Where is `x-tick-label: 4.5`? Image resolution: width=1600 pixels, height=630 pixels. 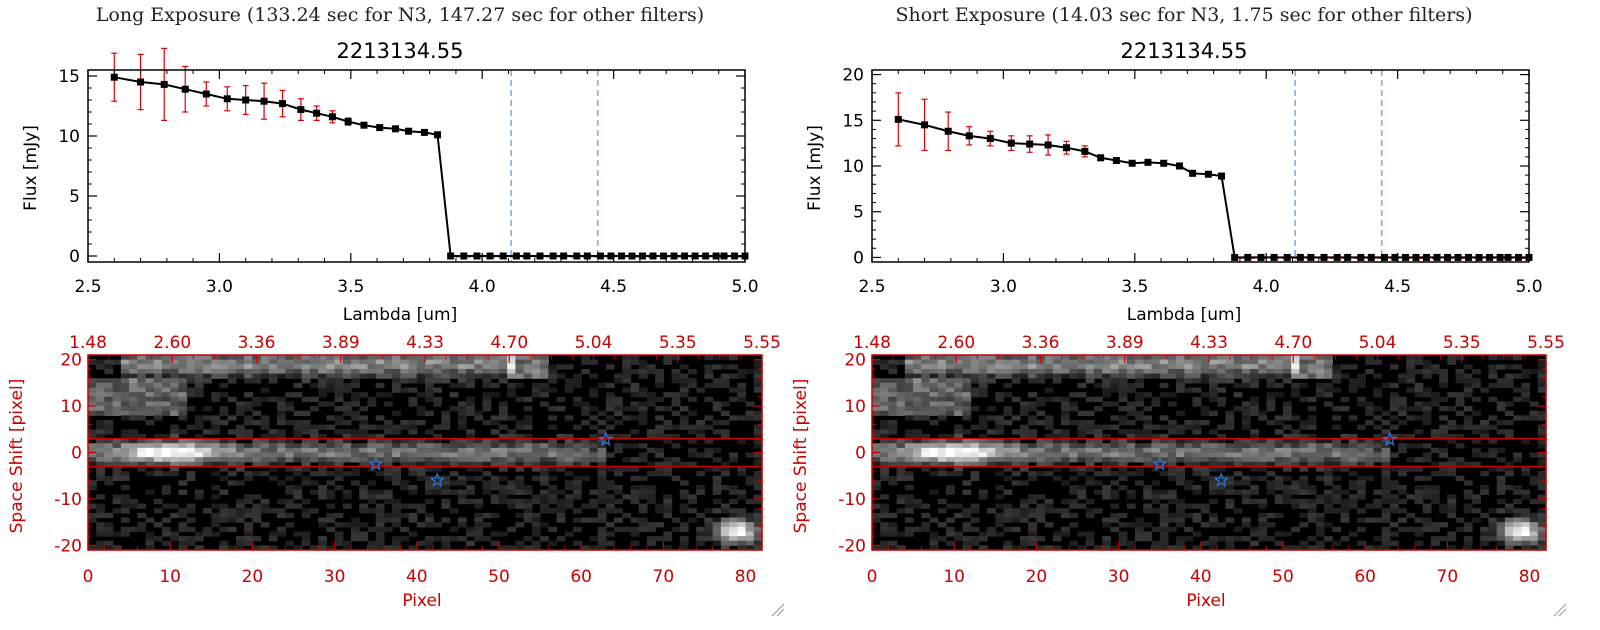 x-tick-label: 4.5 is located at coordinates (1397, 287).